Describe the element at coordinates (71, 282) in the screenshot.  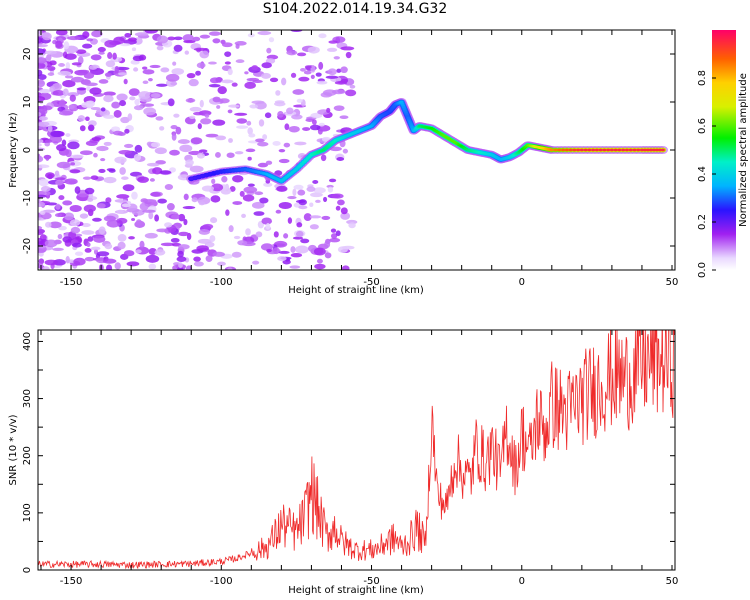
I see `x-tick-label: -150` at that location.